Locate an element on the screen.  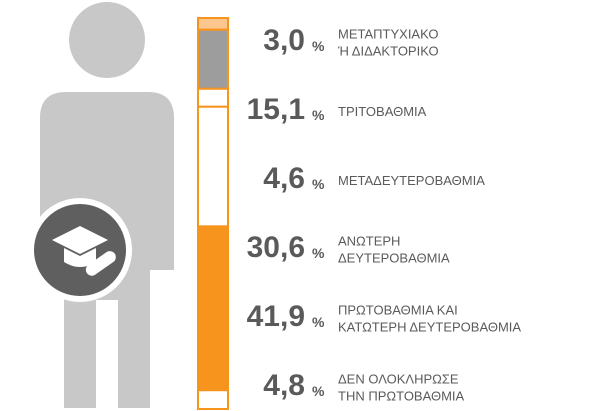
category-line: ΚΑΤΩΤΕΡΗ ΔΕΥΤΕΡΟΒΑΘΜΙΑ is located at coordinates (429, 327).